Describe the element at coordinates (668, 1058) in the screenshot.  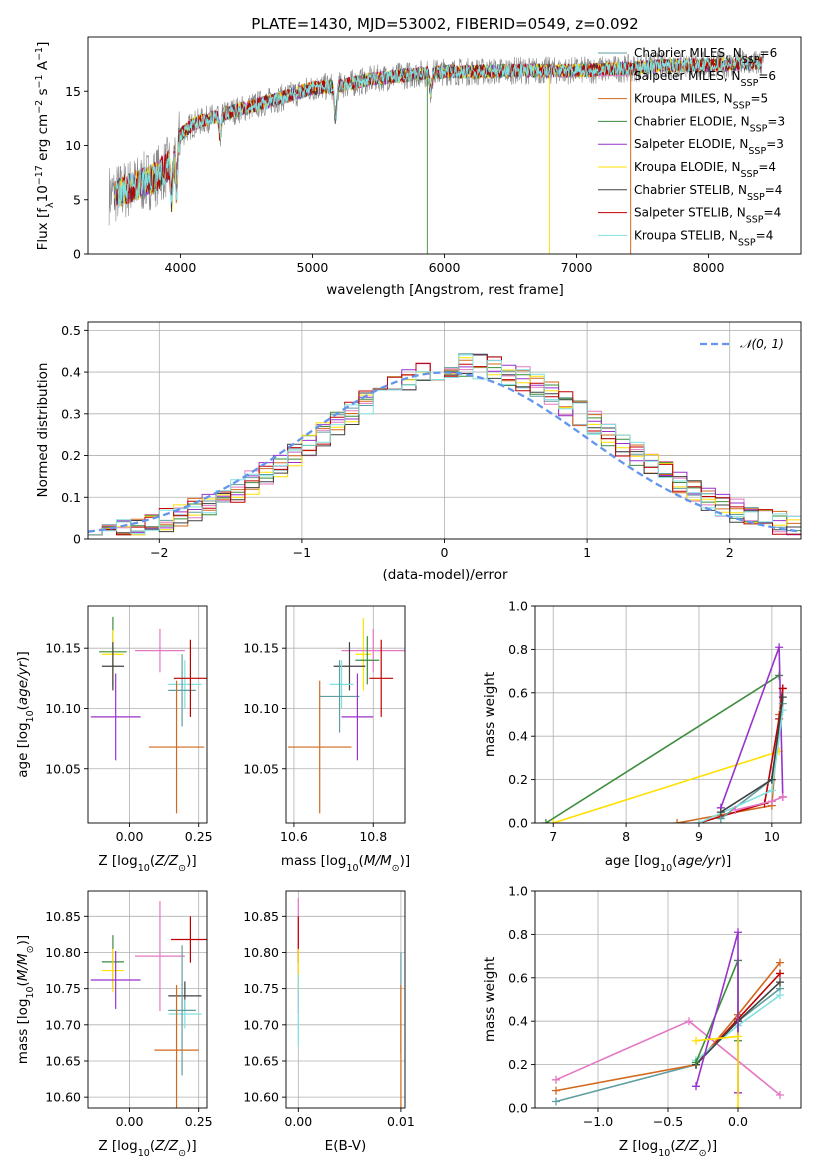
I see `series-salpeter_miles` at that location.